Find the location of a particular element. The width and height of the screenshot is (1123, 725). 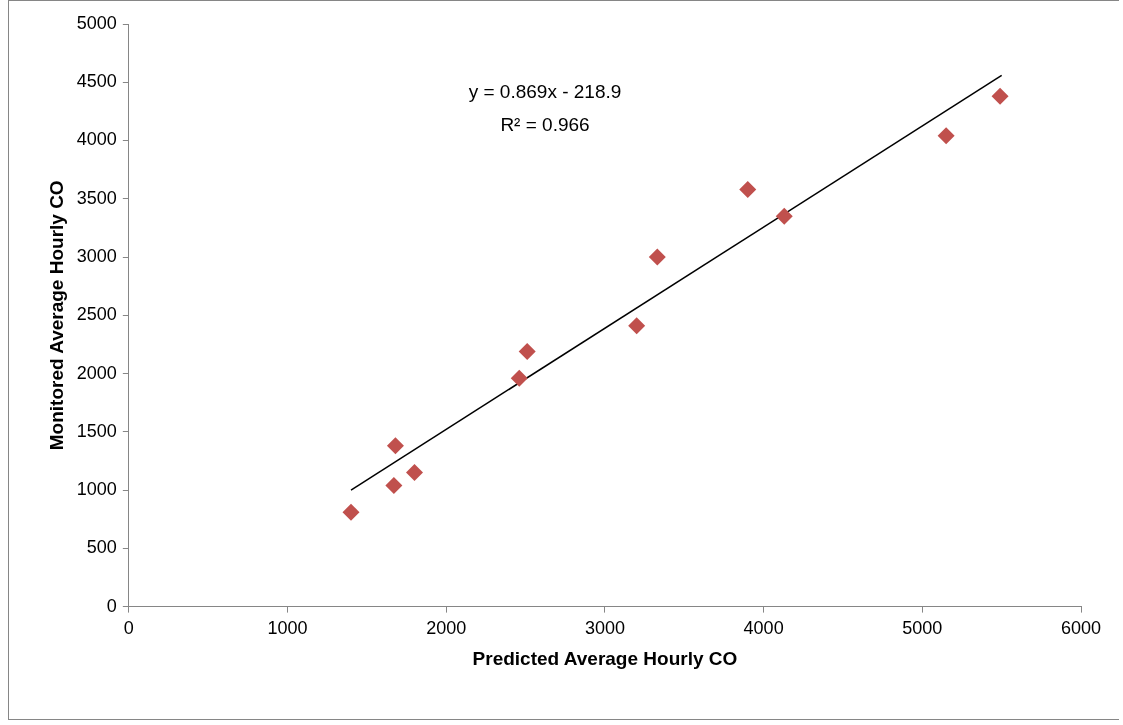

x-tick-label: 5000 is located at coordinates (922, 628).